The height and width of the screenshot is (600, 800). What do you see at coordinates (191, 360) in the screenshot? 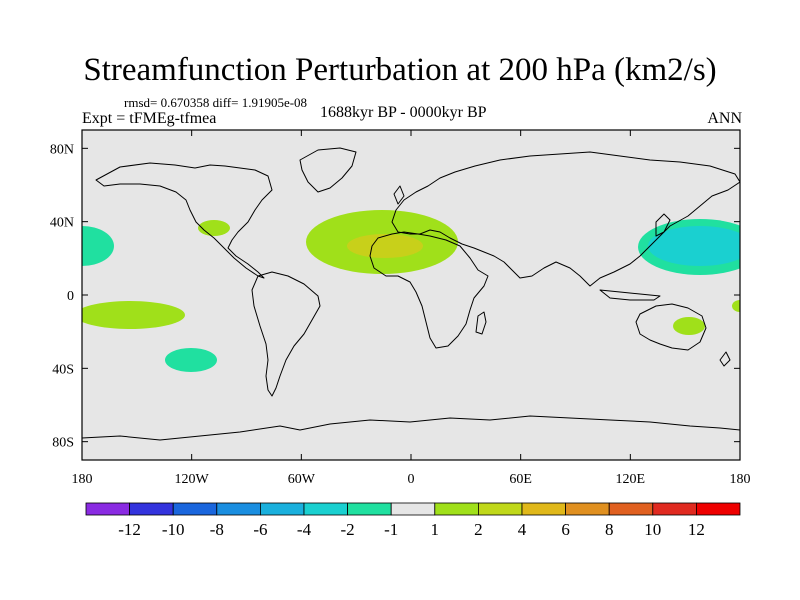
I see `anomaly-s-pacific` at bounding box center [191, 360].